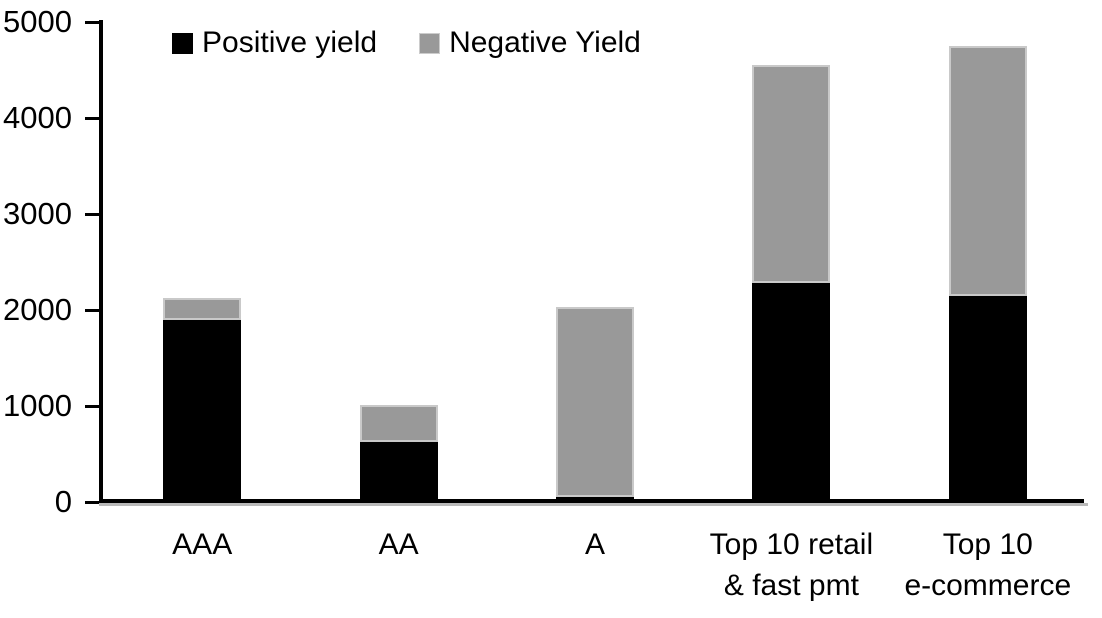 This screenshot has width=1102, height=618. What do you see at coordinates (398, 472) in the screenshot?
I see `bar-segment-positive-yield-aa` at bounding box center [398, 472].